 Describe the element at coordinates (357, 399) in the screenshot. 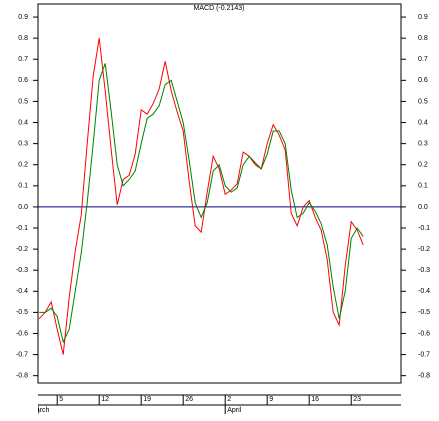

I see `x-tick-label: 23` at that location.